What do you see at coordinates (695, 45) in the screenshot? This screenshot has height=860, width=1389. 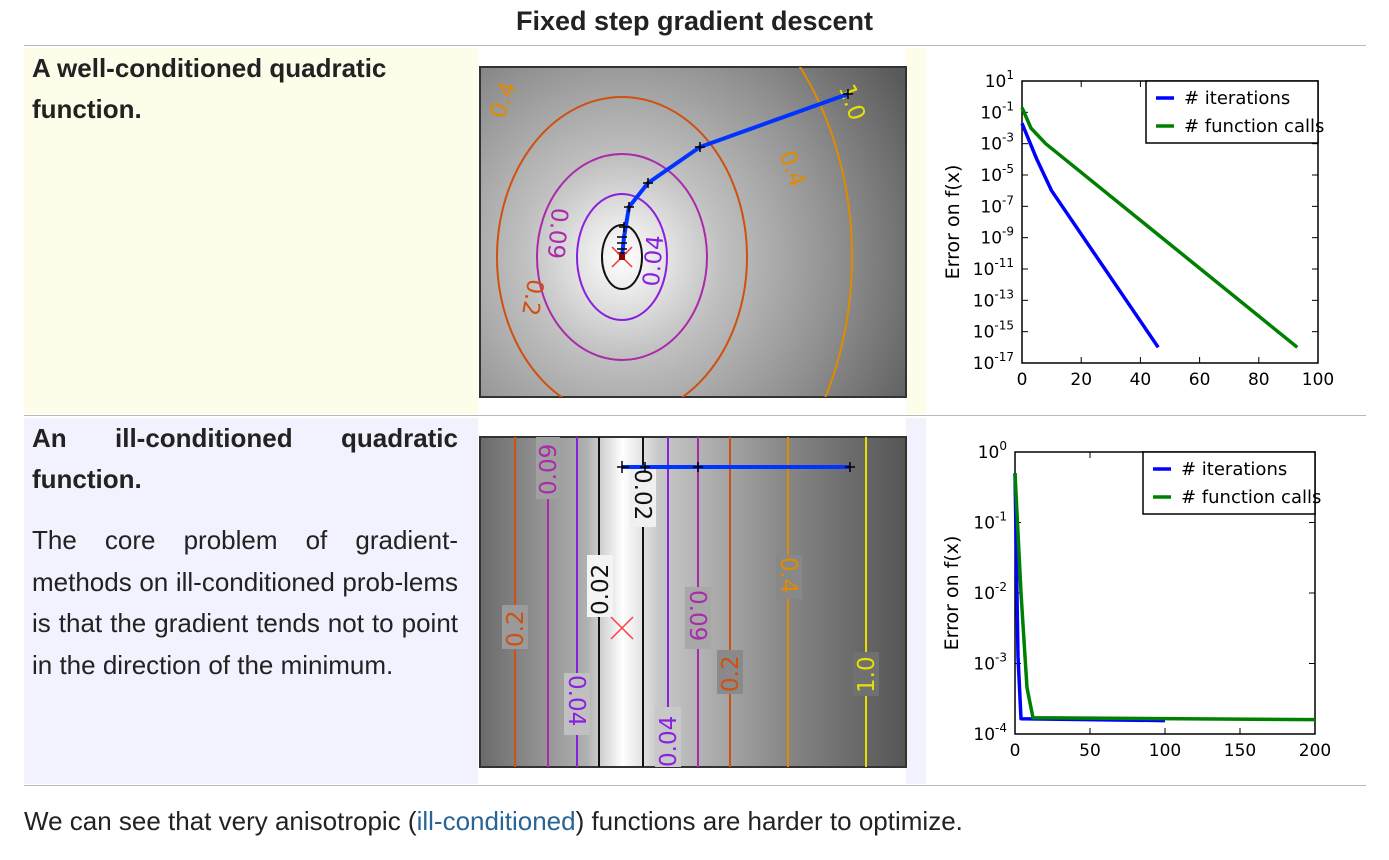 I see `table-top-rule` at bounding box center [695, 45].